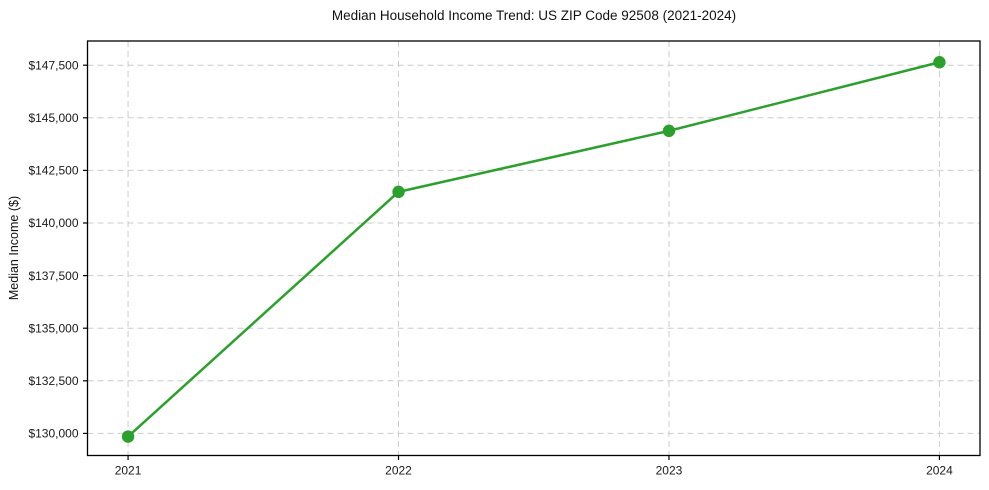  Describe the element at coordinates (53, 171) in the screenshot. I see `y-tick-label: $142,500` at that location.